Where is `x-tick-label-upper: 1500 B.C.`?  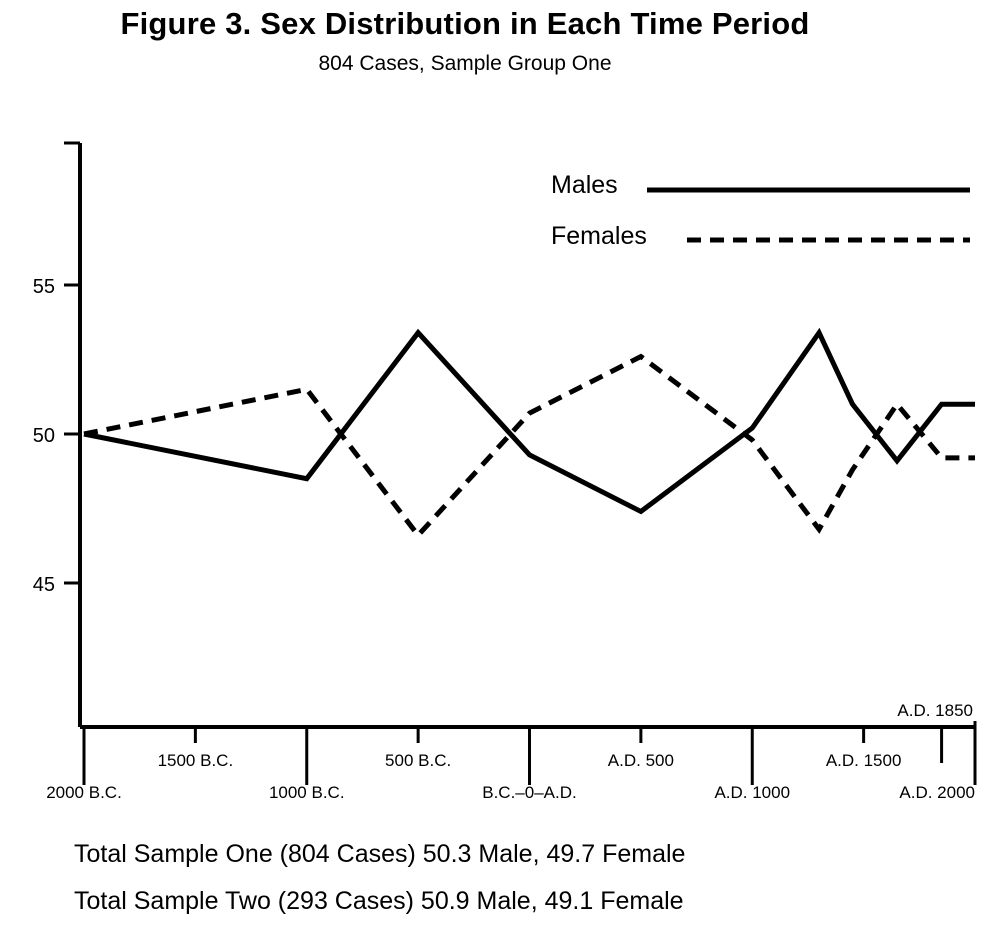 x-tick-label-upper: 1500 B.C. is located at coordinates (196, 760).